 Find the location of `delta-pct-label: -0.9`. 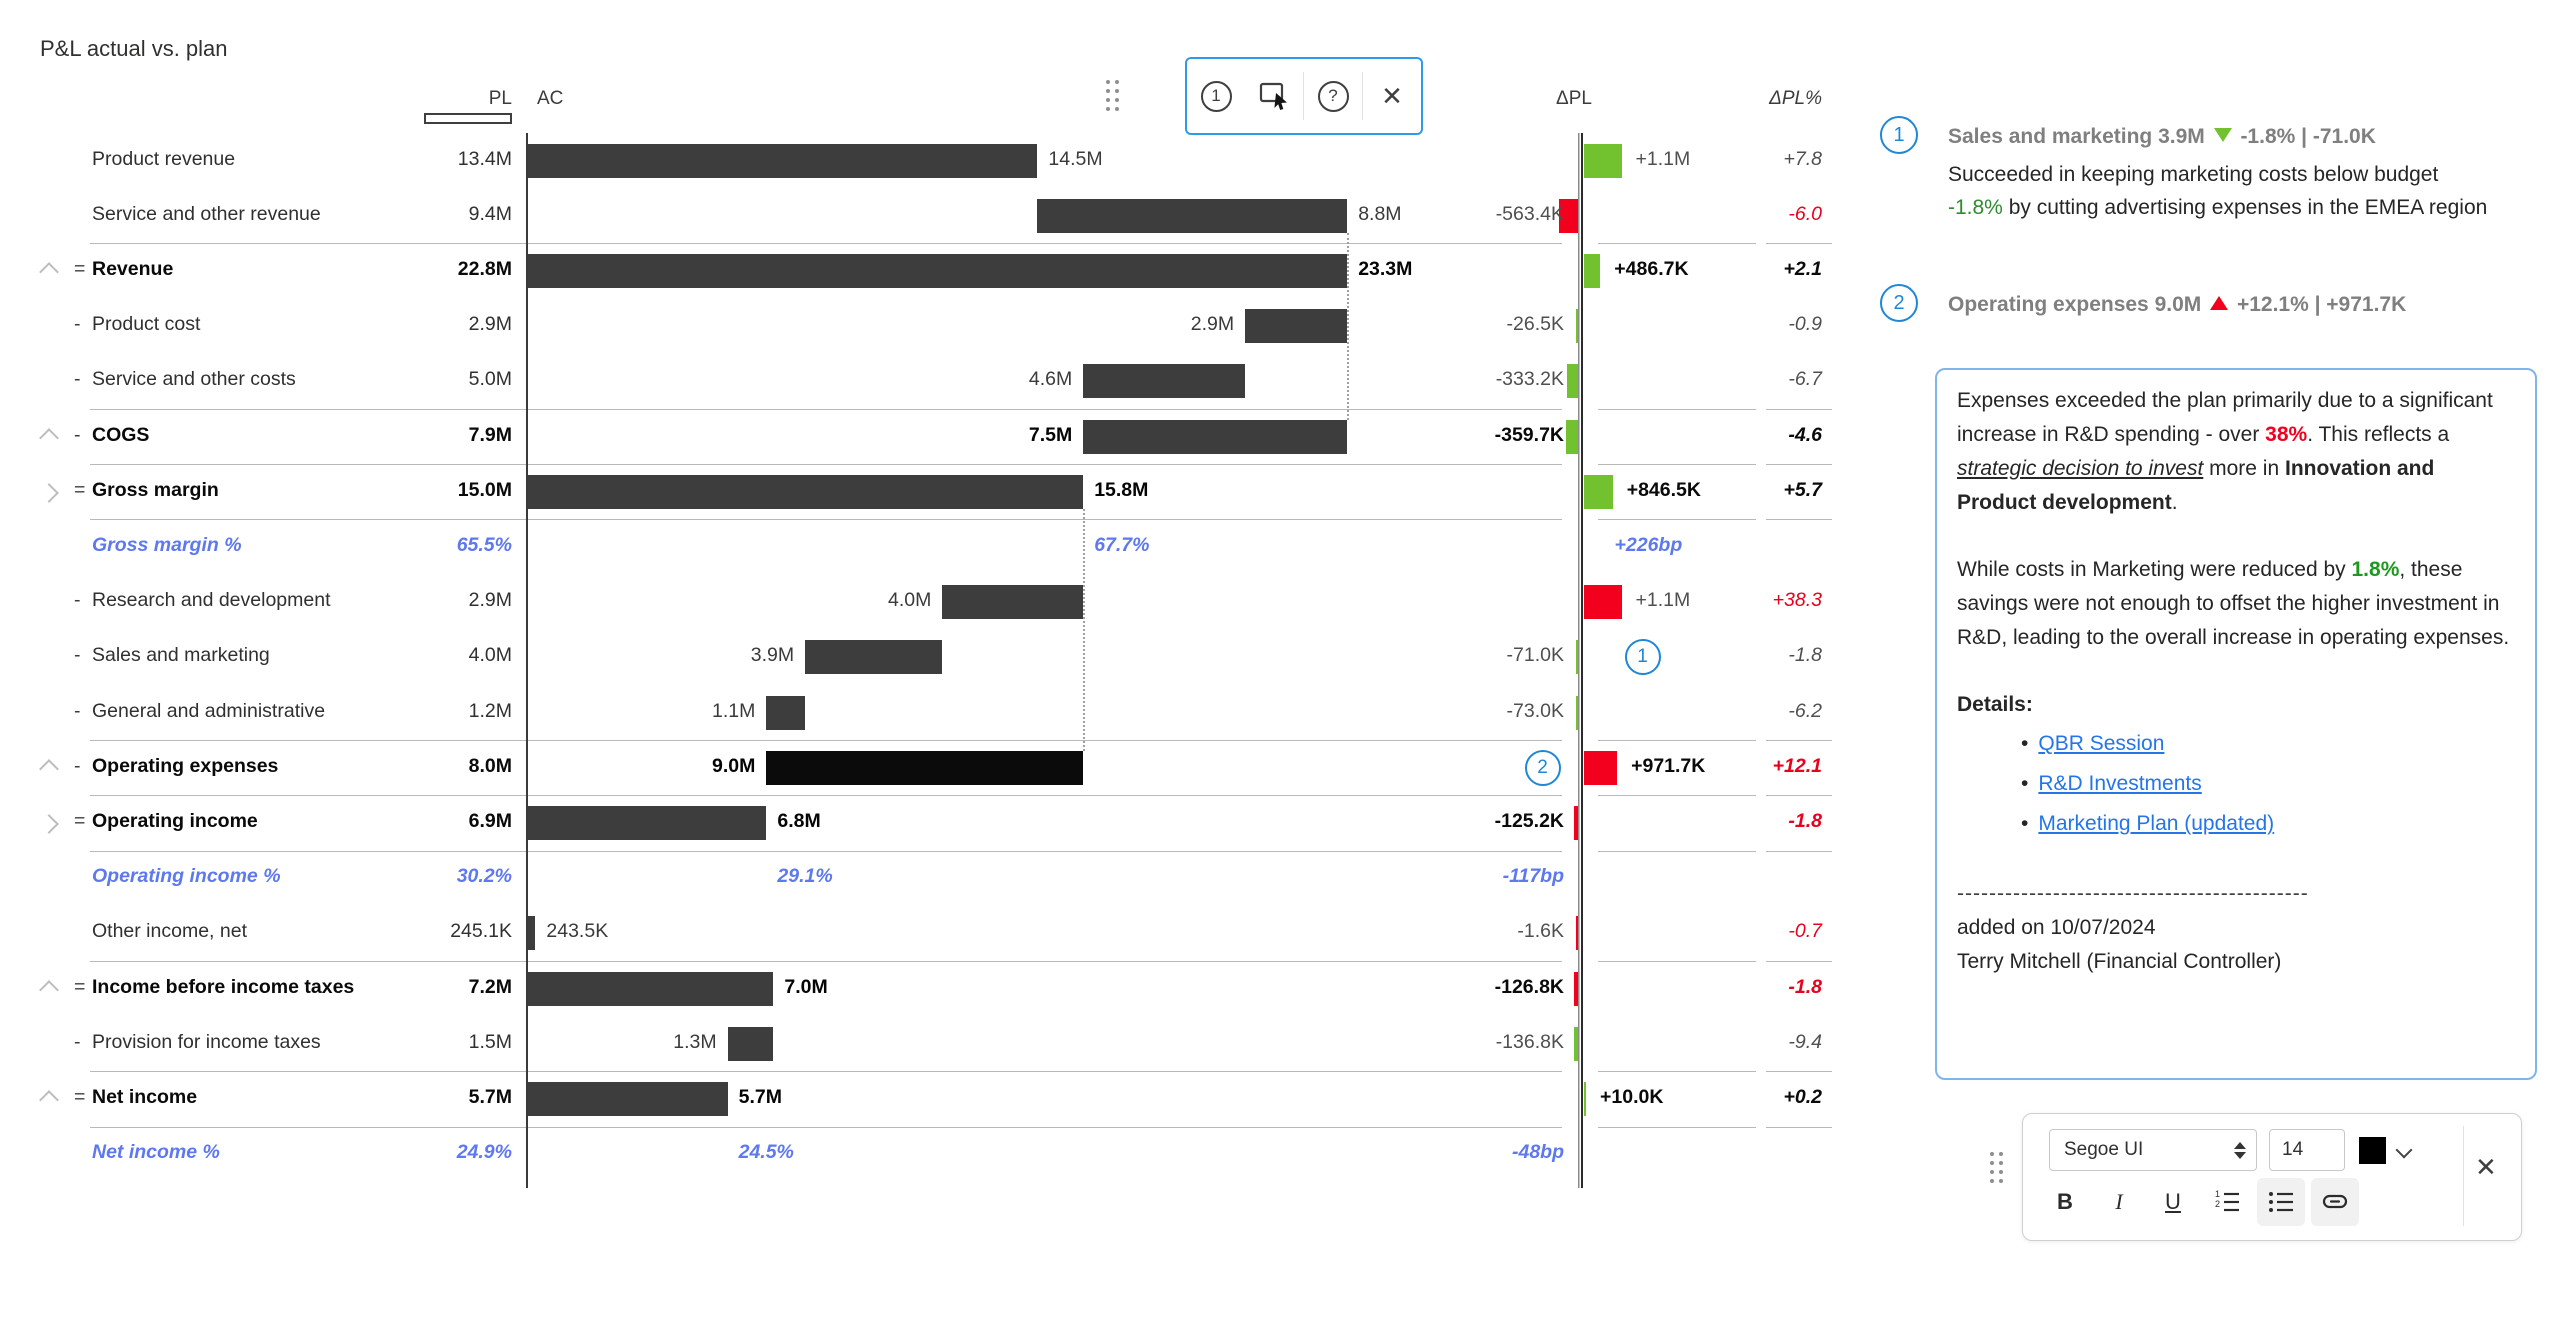

delta-pct-label: -0.9 is located at coordinates (1805, 324).